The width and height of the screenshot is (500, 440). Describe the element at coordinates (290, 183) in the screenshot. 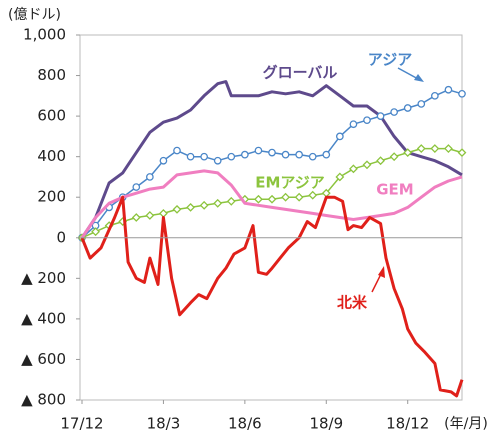

I see `series-label: EMアジア` at that location.